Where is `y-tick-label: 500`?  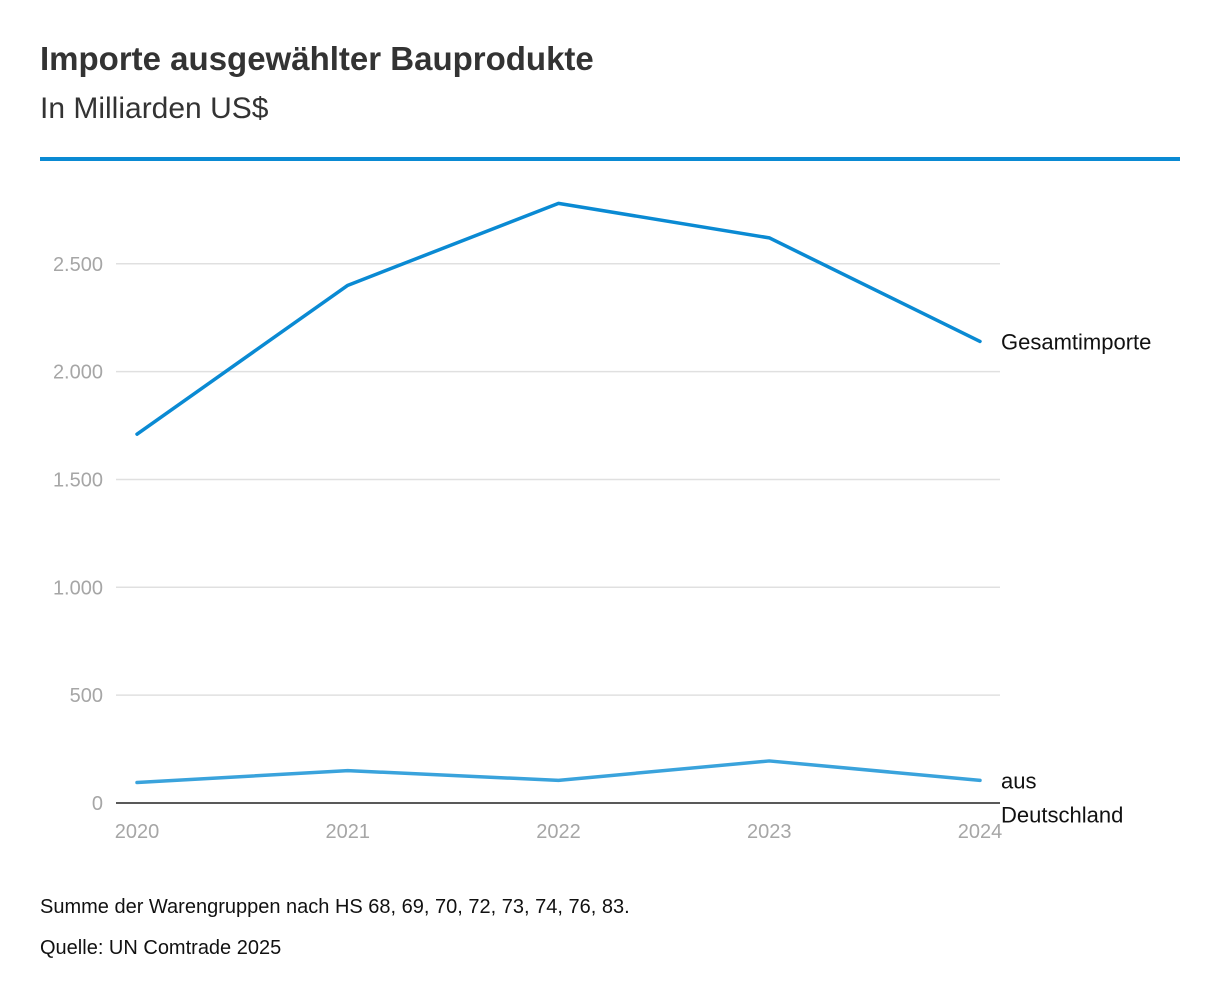 y-tick-label: 500 is located at coordinates (86, 696).